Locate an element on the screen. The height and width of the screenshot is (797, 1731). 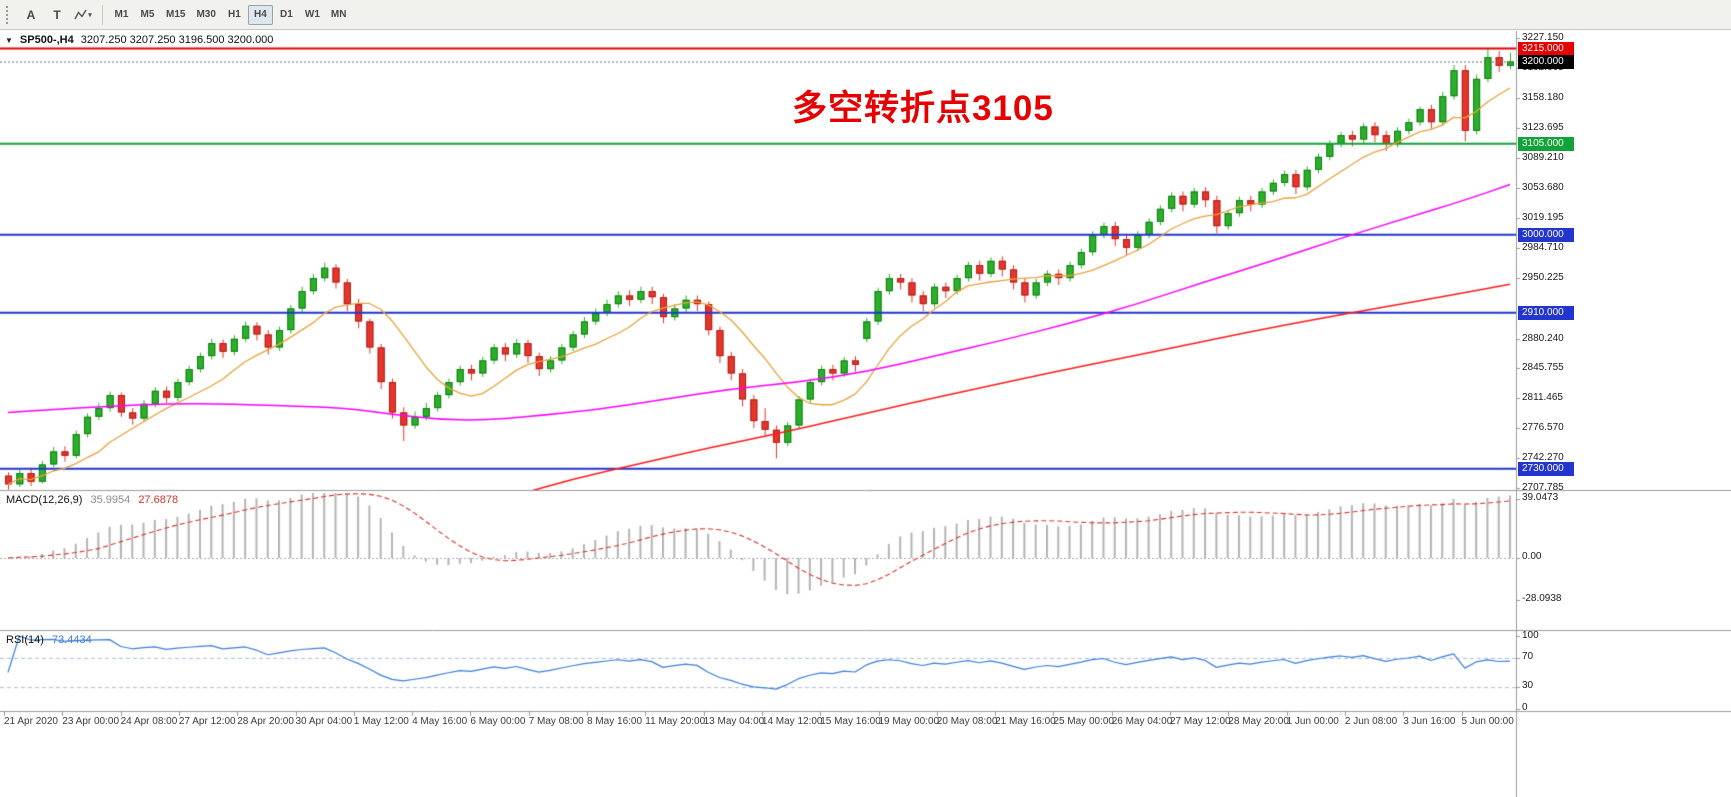
macd-signal-value: 27.6878 is located at coordinates (158, 500).